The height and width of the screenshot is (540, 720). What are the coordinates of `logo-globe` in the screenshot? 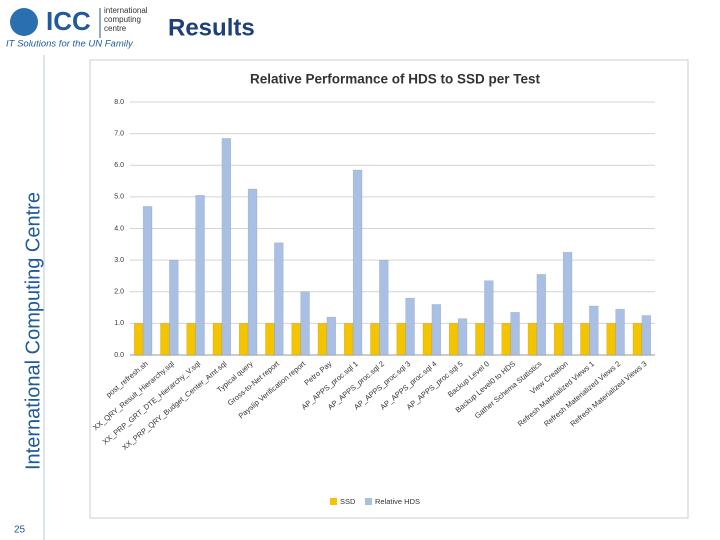 It's located at (24, 22).